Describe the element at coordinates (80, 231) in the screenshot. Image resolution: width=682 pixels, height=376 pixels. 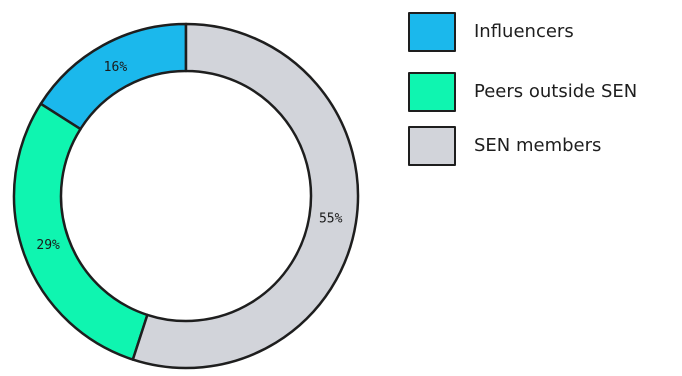
I see `donut-slice-peers-outside-sen` at that location.